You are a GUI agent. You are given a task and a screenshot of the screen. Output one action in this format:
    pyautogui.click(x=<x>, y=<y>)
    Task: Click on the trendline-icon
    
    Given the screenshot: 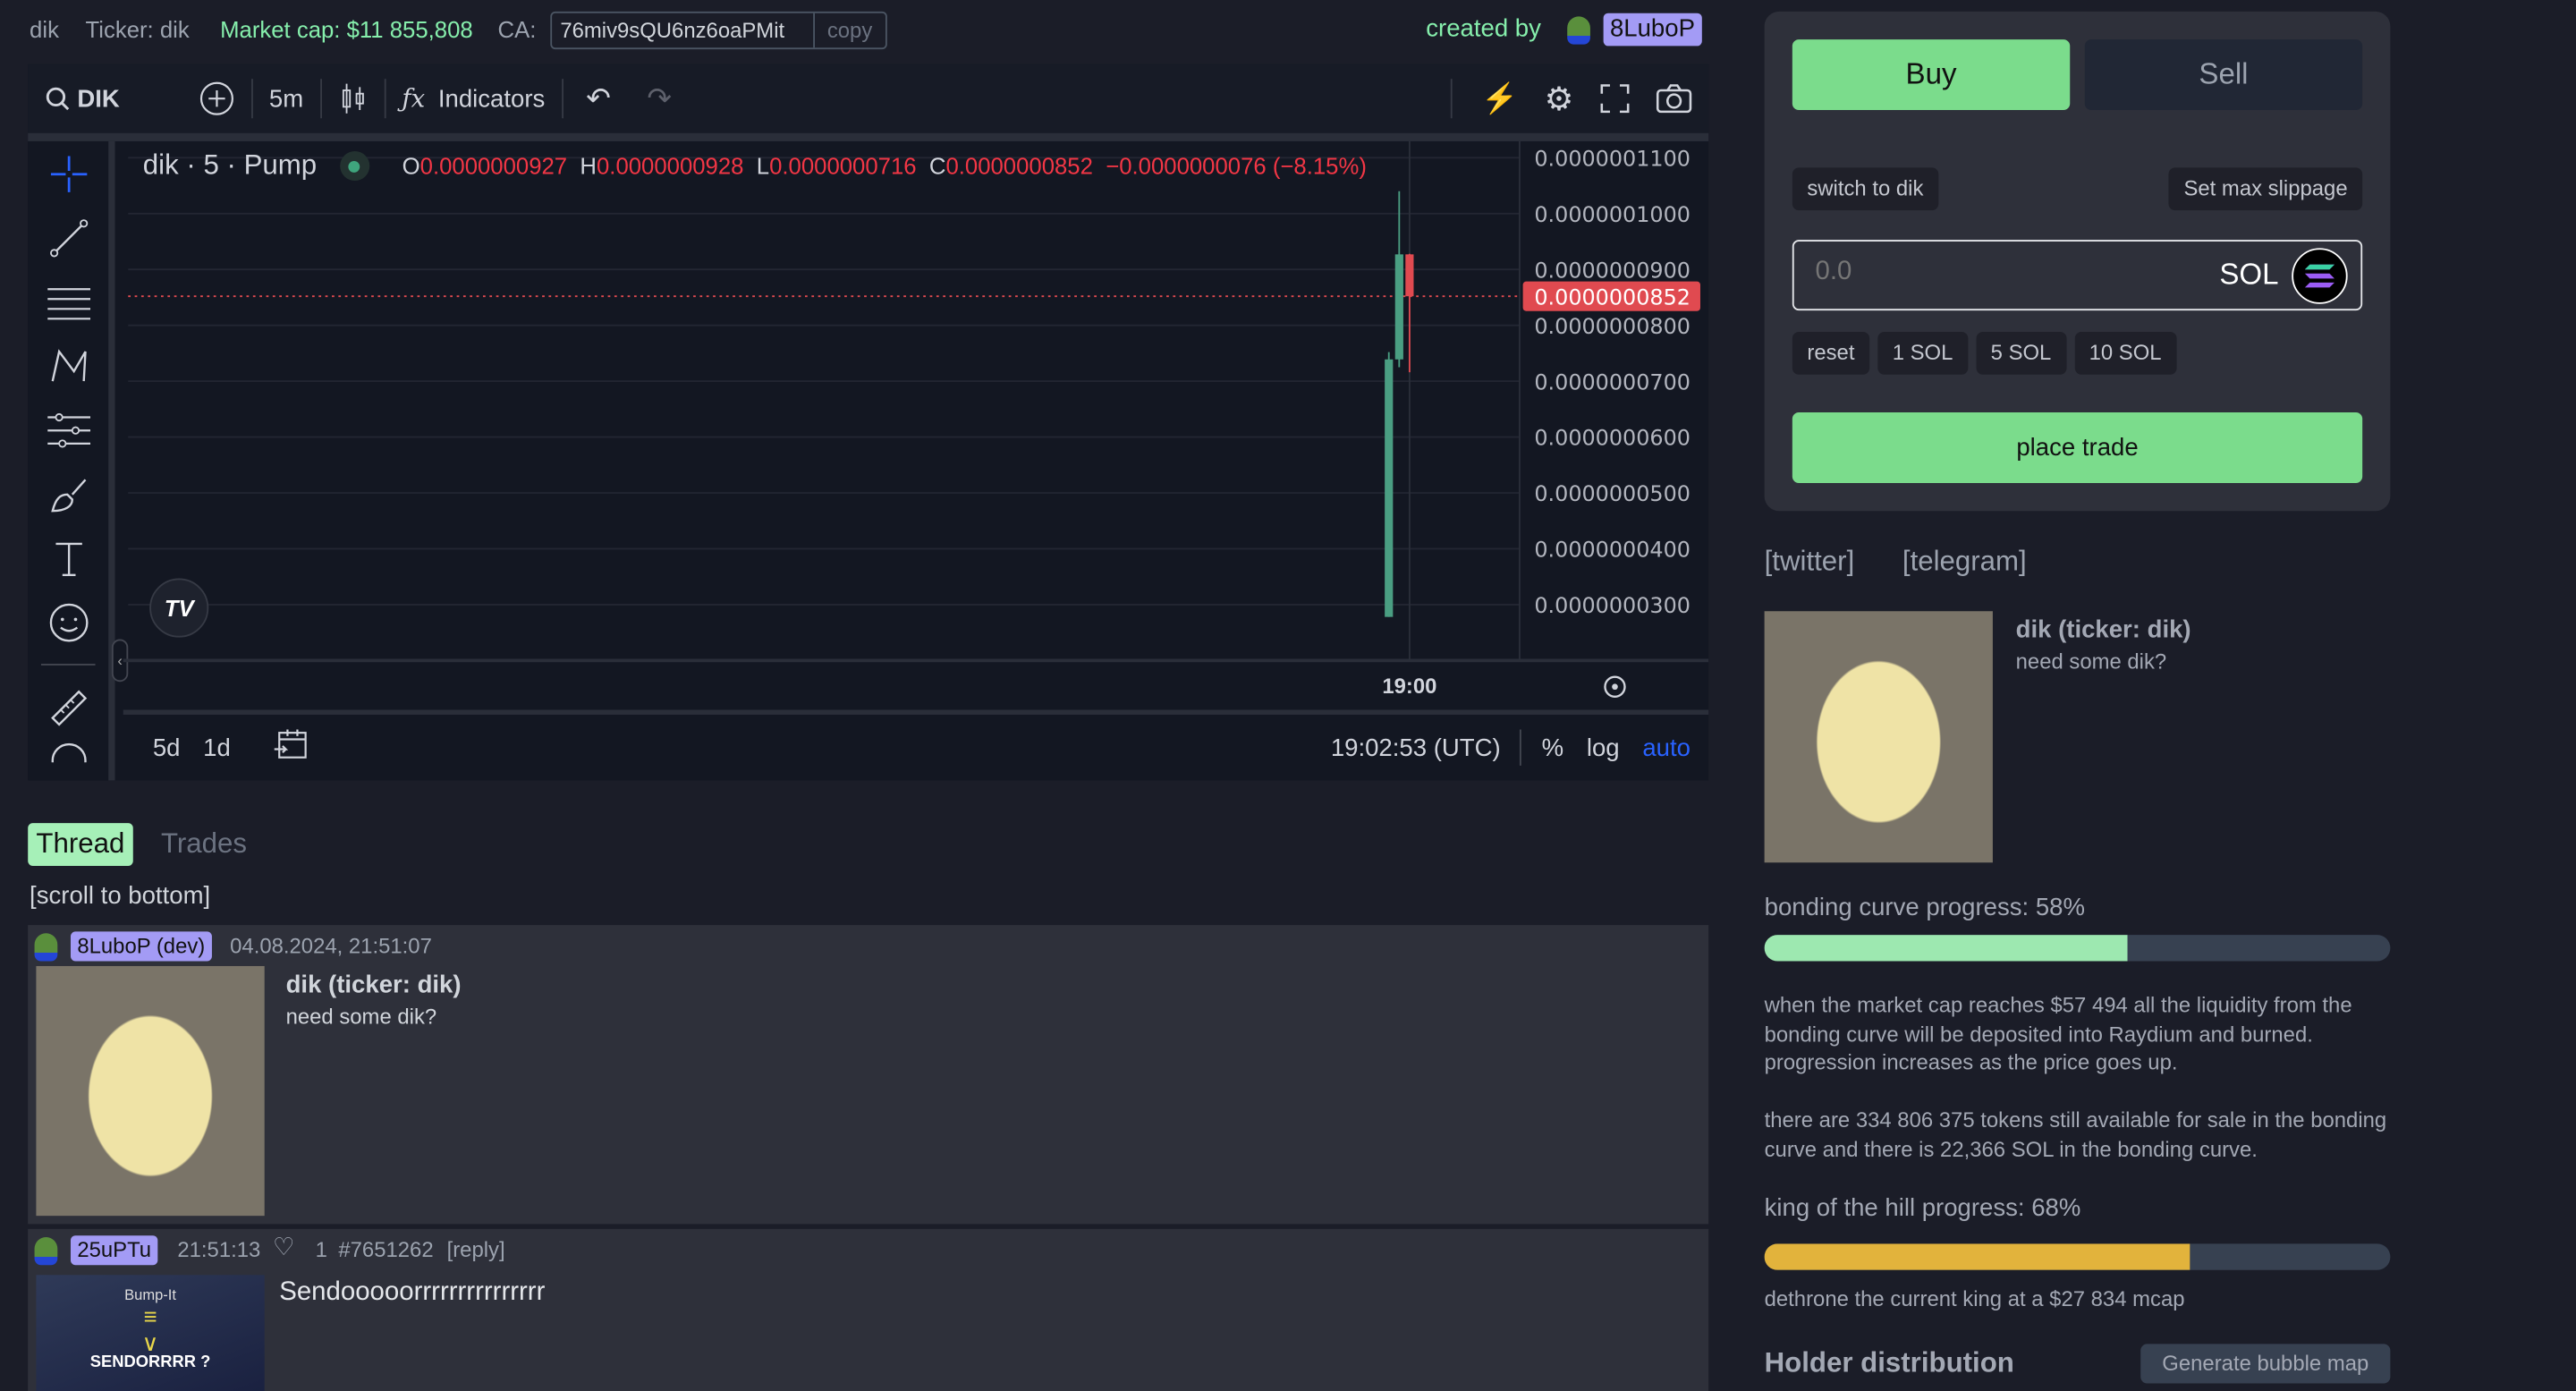 What is the action you would take?
    pyautogui.click(x=68, y=237)
    